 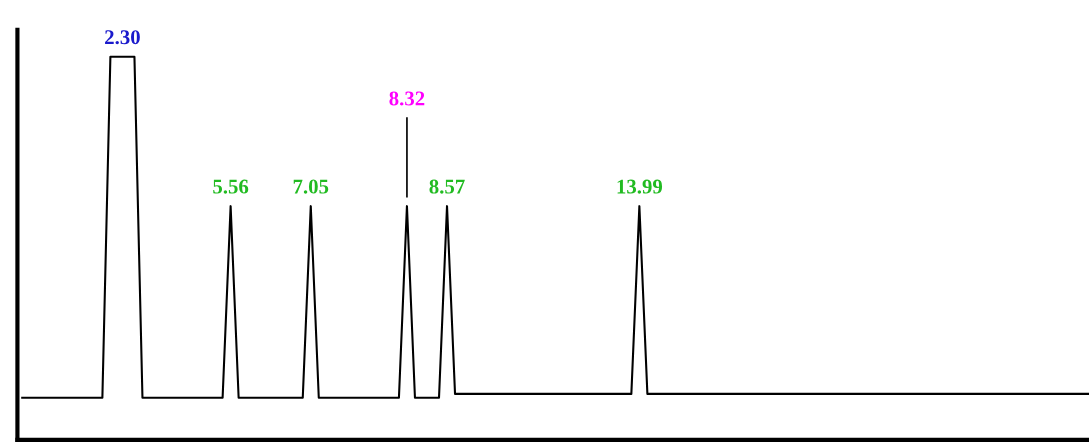 What do you see at coordinates (122, 37) in the screenshot?
I see `text: 2.30` at bounding box center [122, 37].